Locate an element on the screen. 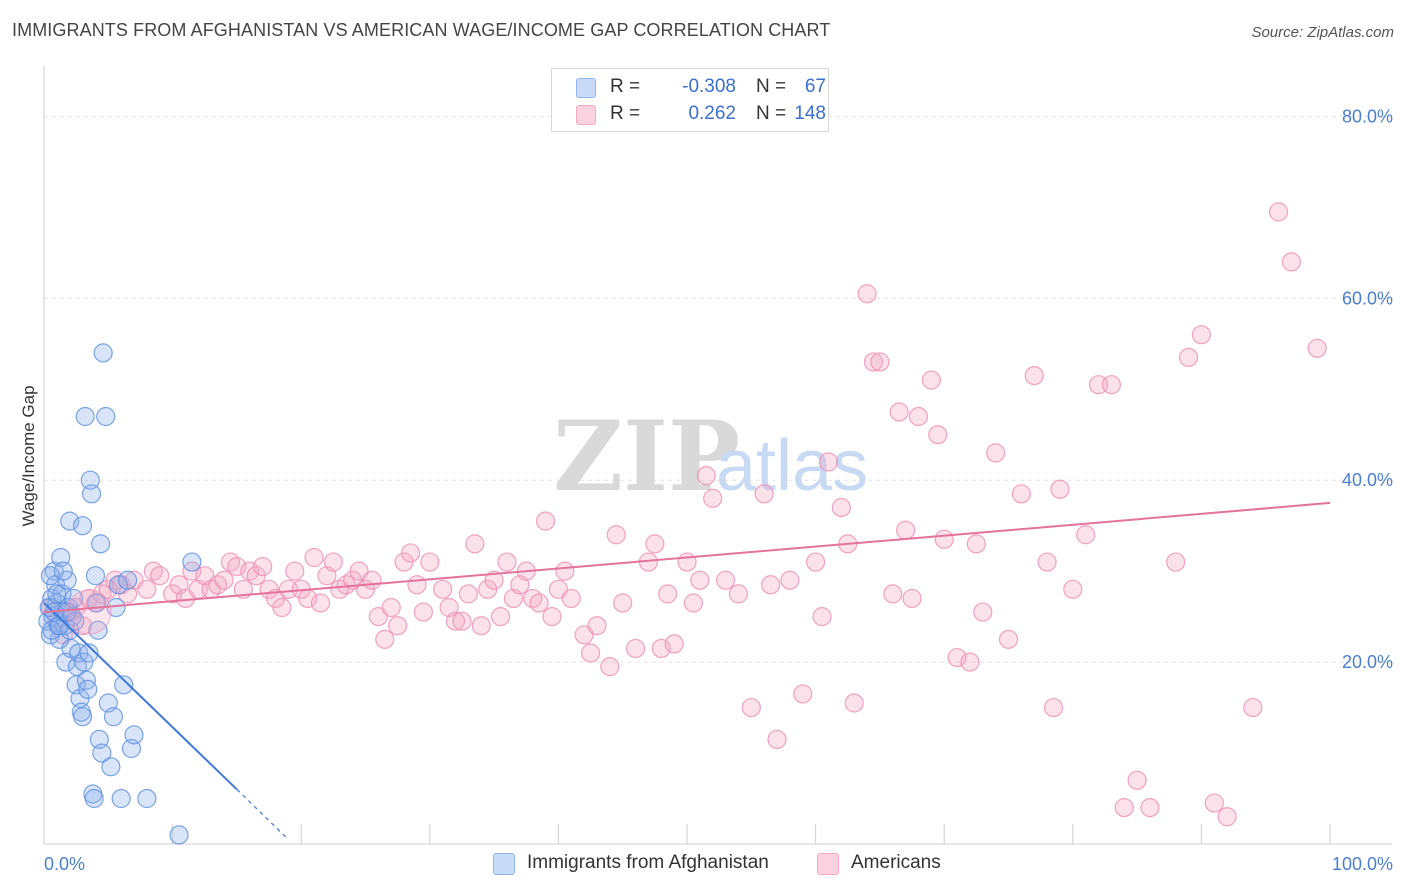 Image resolution: width=1406 pixels, height=892 pixels. watermark: ZIP atlas is located at coordinates (710, 456).